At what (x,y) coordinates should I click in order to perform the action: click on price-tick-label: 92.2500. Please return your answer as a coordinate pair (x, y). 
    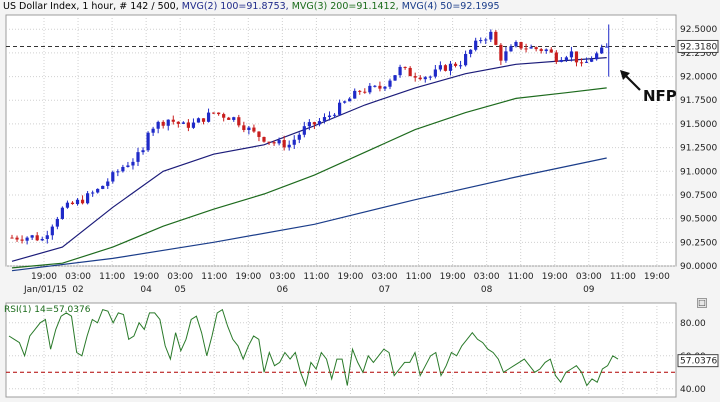
    Looking at the image, I should click on (698, 54).